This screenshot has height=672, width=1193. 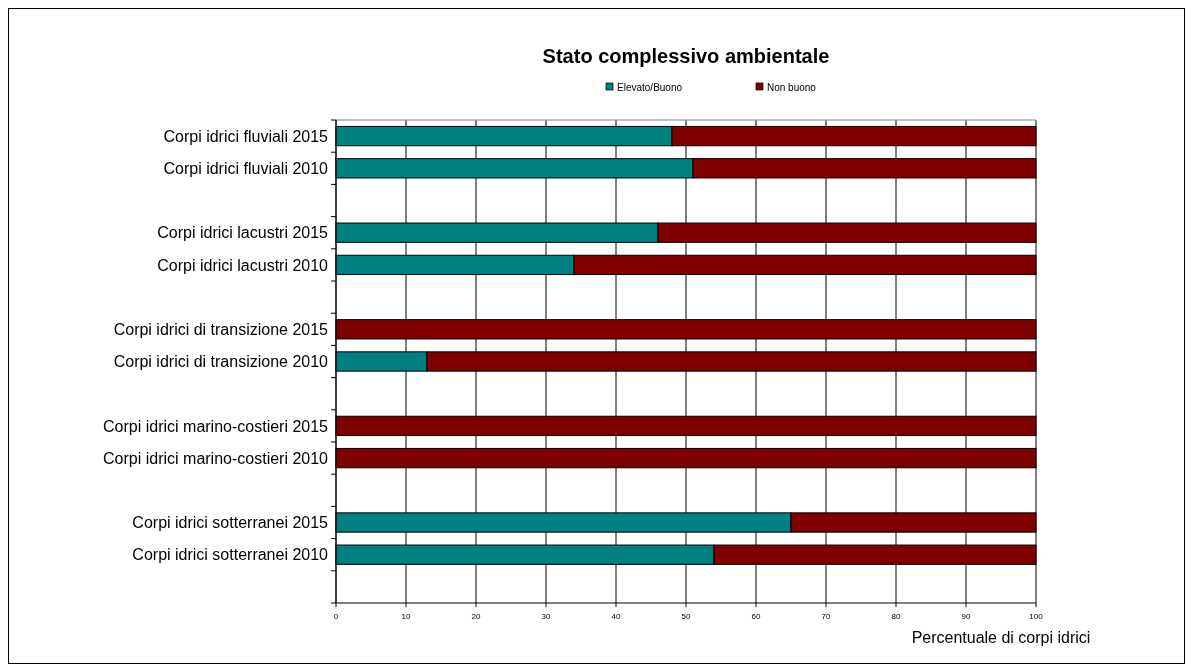 I want to click on y-tick-label: Corpi idrici sotterranei 2015, so click(x=230, y=523).